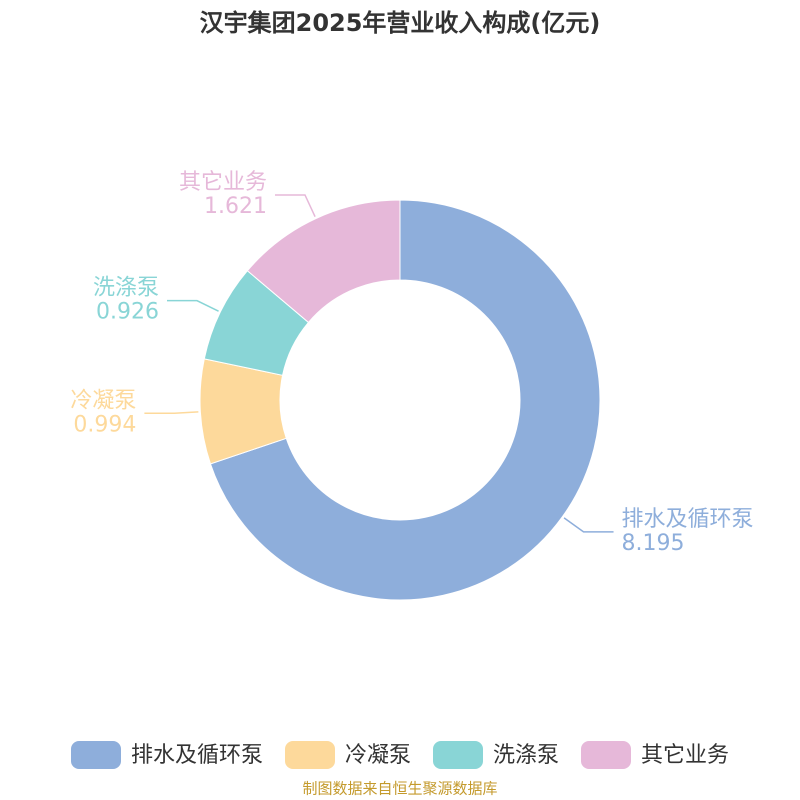 Image resolution: width=800 pixels, height=800 pixels. What do you see at coordinates (127, 312) in the screenshot?
I see `value-label: 0.926` at bounding box center [127, 312].